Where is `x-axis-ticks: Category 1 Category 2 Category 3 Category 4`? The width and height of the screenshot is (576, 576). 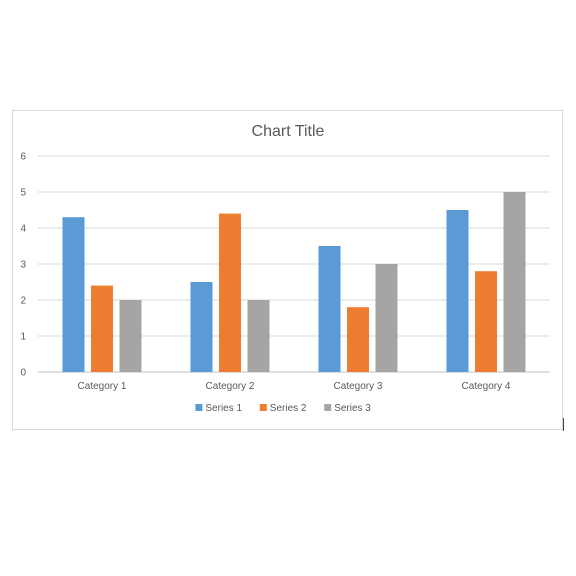
x-axis-ticks: Category 1 Category 2 Category 3 Category 4 is located at coordinates (294, 386).